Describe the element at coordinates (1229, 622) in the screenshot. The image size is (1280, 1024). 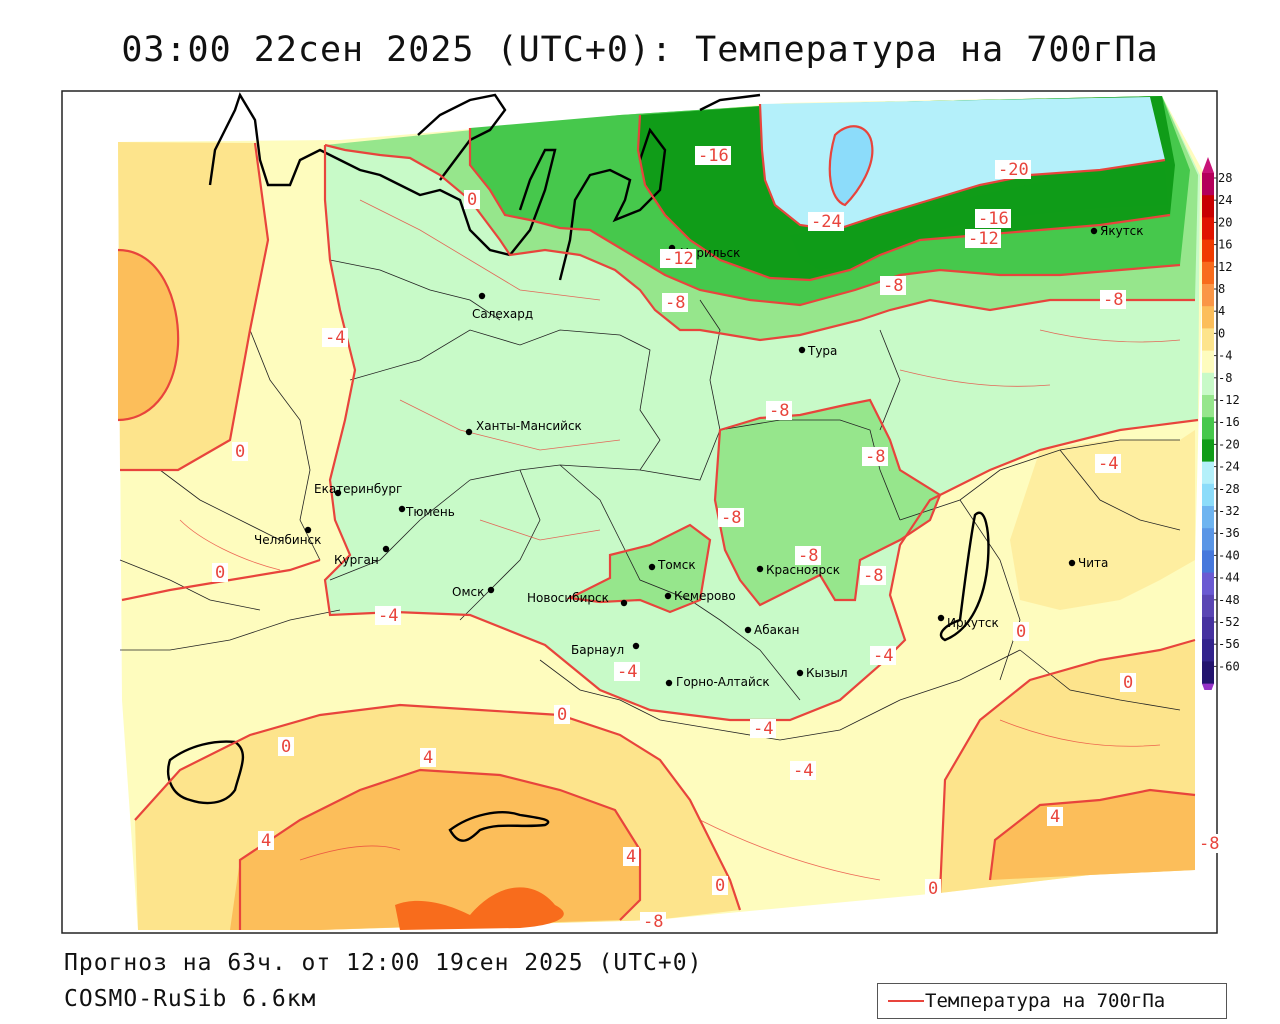
I see `colorbar-tick-label: -52` at that location.